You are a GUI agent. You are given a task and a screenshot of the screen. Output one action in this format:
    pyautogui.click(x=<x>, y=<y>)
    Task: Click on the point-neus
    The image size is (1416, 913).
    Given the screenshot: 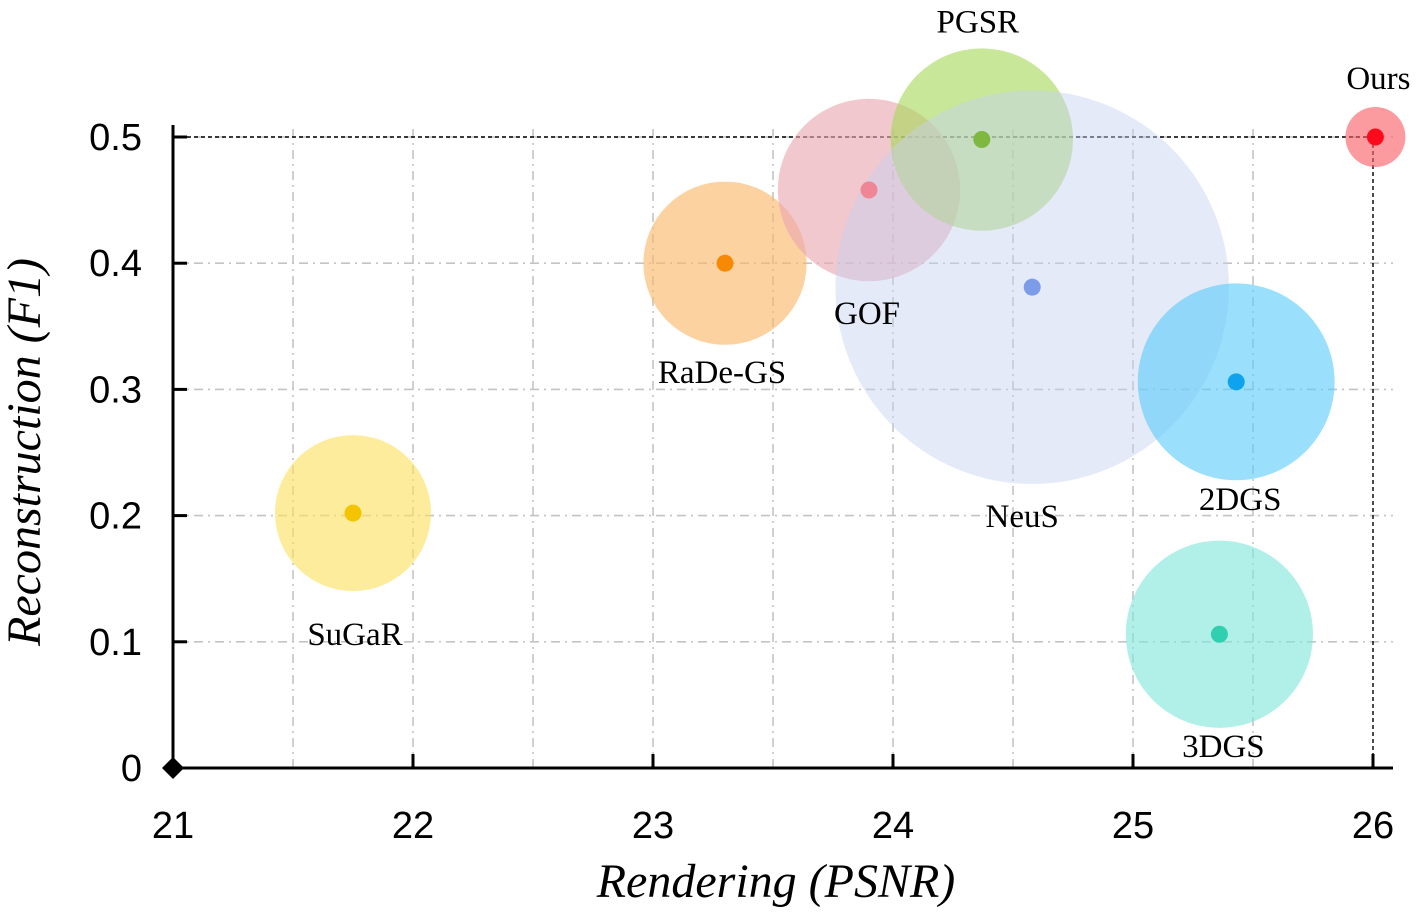 What is the action you would take?
    pyautogui.click(x=1032, y=287)
    